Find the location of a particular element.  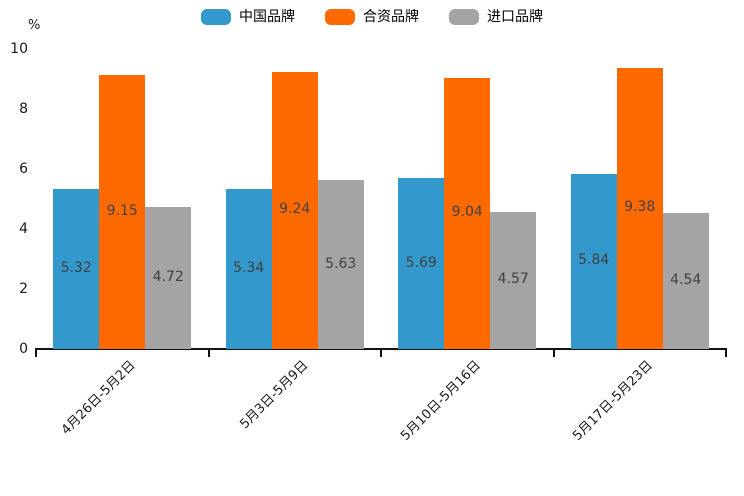

bar-value-label: 4.54 is located at coordinates (686, 279).